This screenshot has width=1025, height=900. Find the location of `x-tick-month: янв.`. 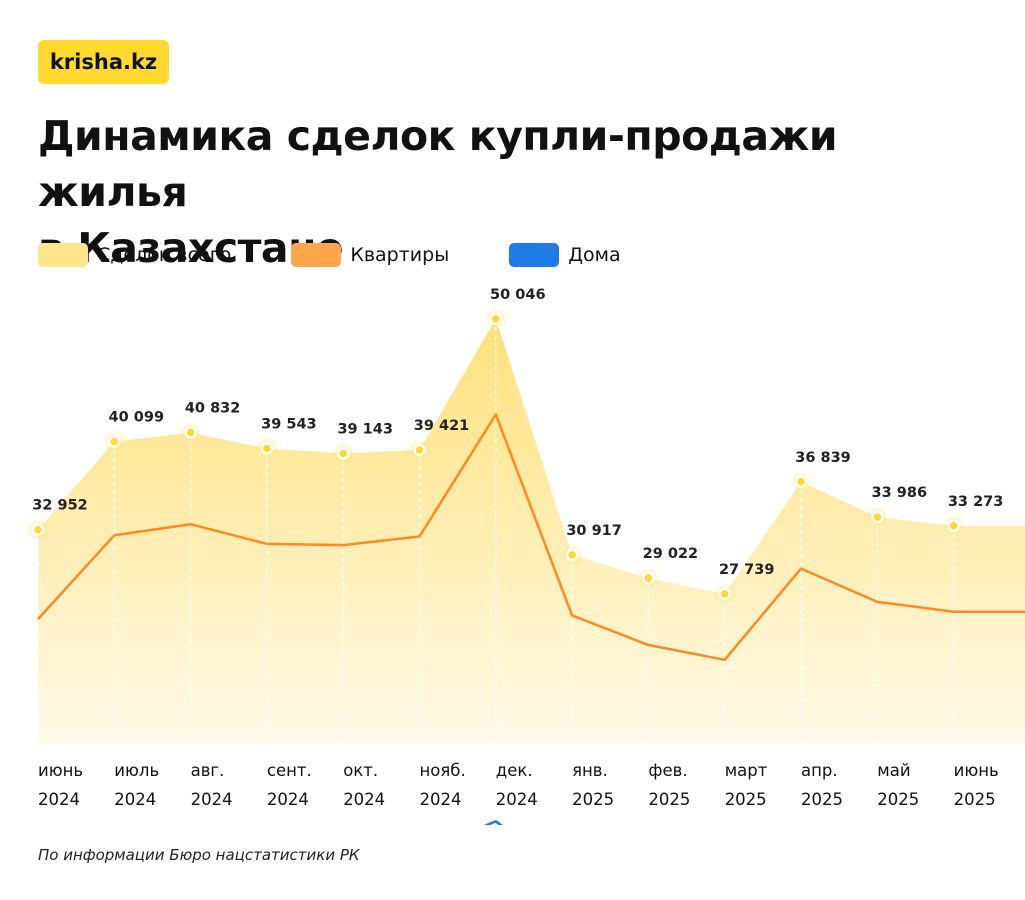

x-tick-month: янв. is located at coordinates (590, 770).